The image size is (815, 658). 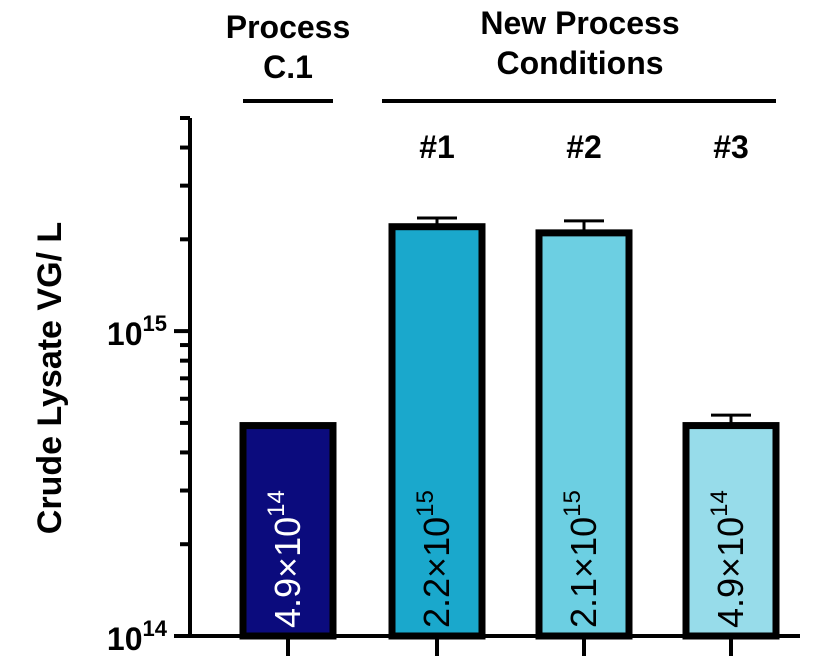 I want to click on group-annotations: Process C.1 New Process Conditions, so click(x=501, y=54).